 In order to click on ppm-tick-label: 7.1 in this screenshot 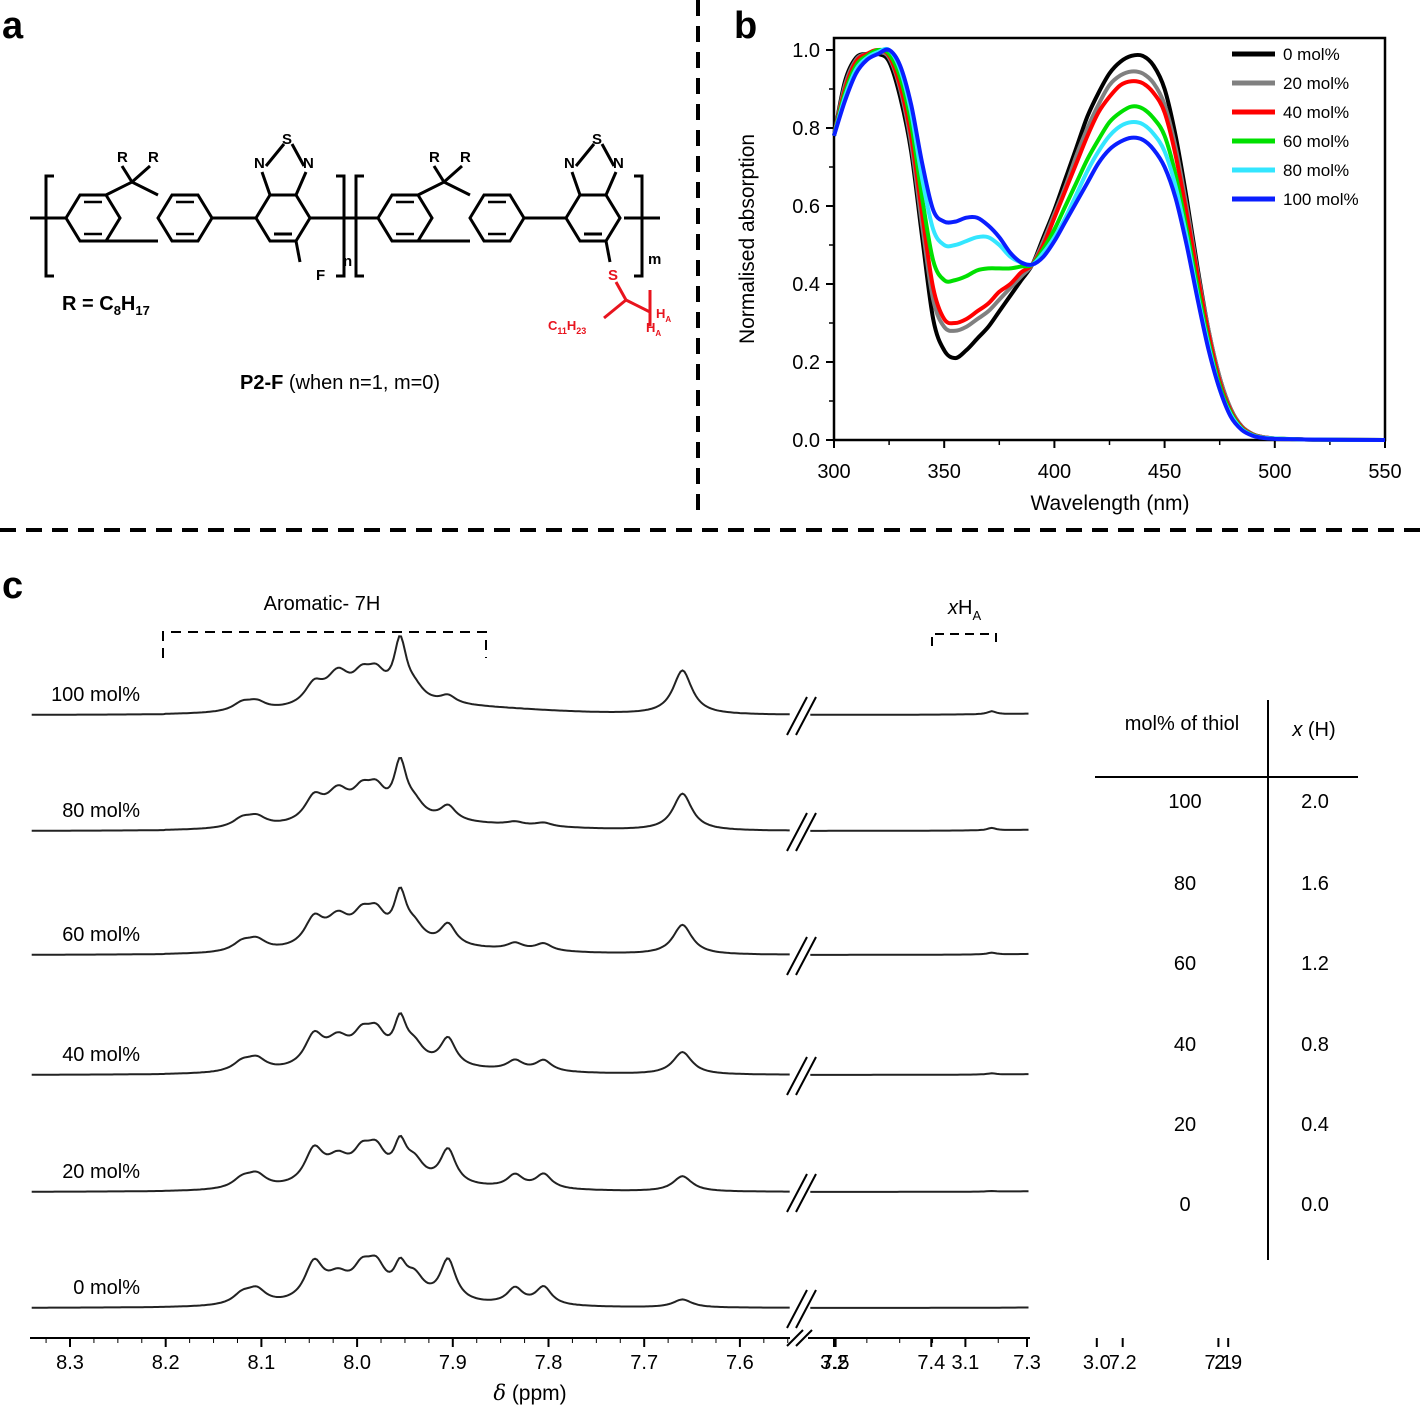, I will do `click(1218, 1363)`.